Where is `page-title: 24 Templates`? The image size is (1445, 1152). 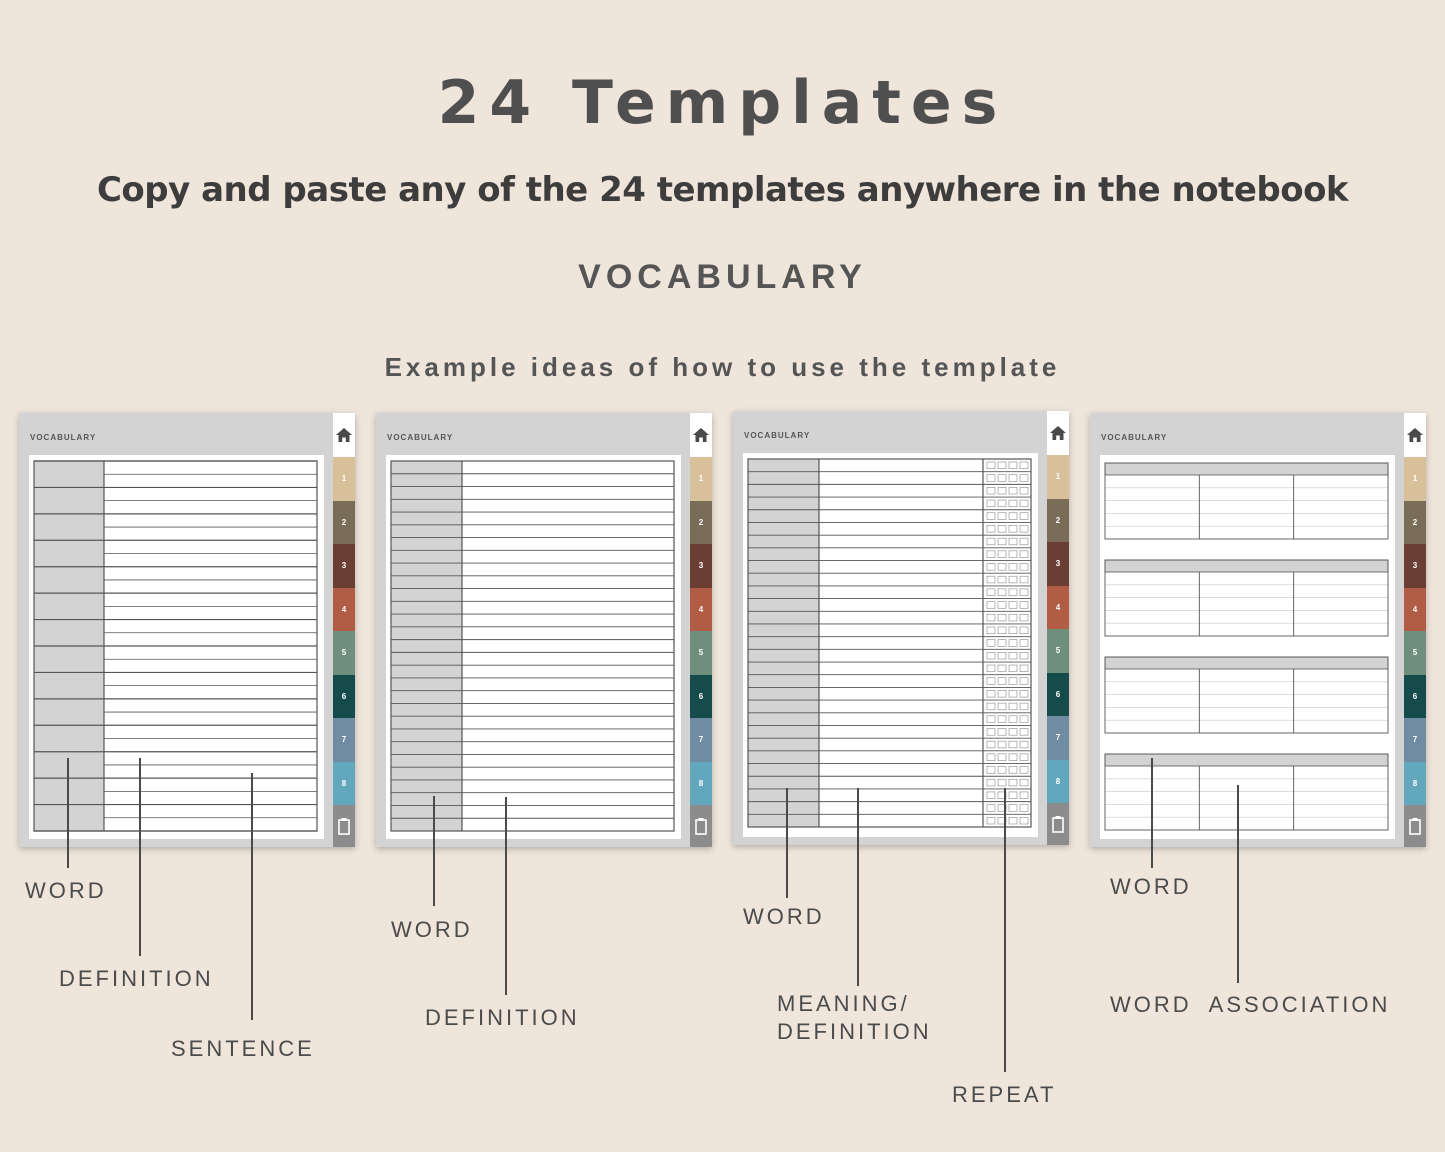
page-title: 24 Templates is located at coordinates (722, 103).